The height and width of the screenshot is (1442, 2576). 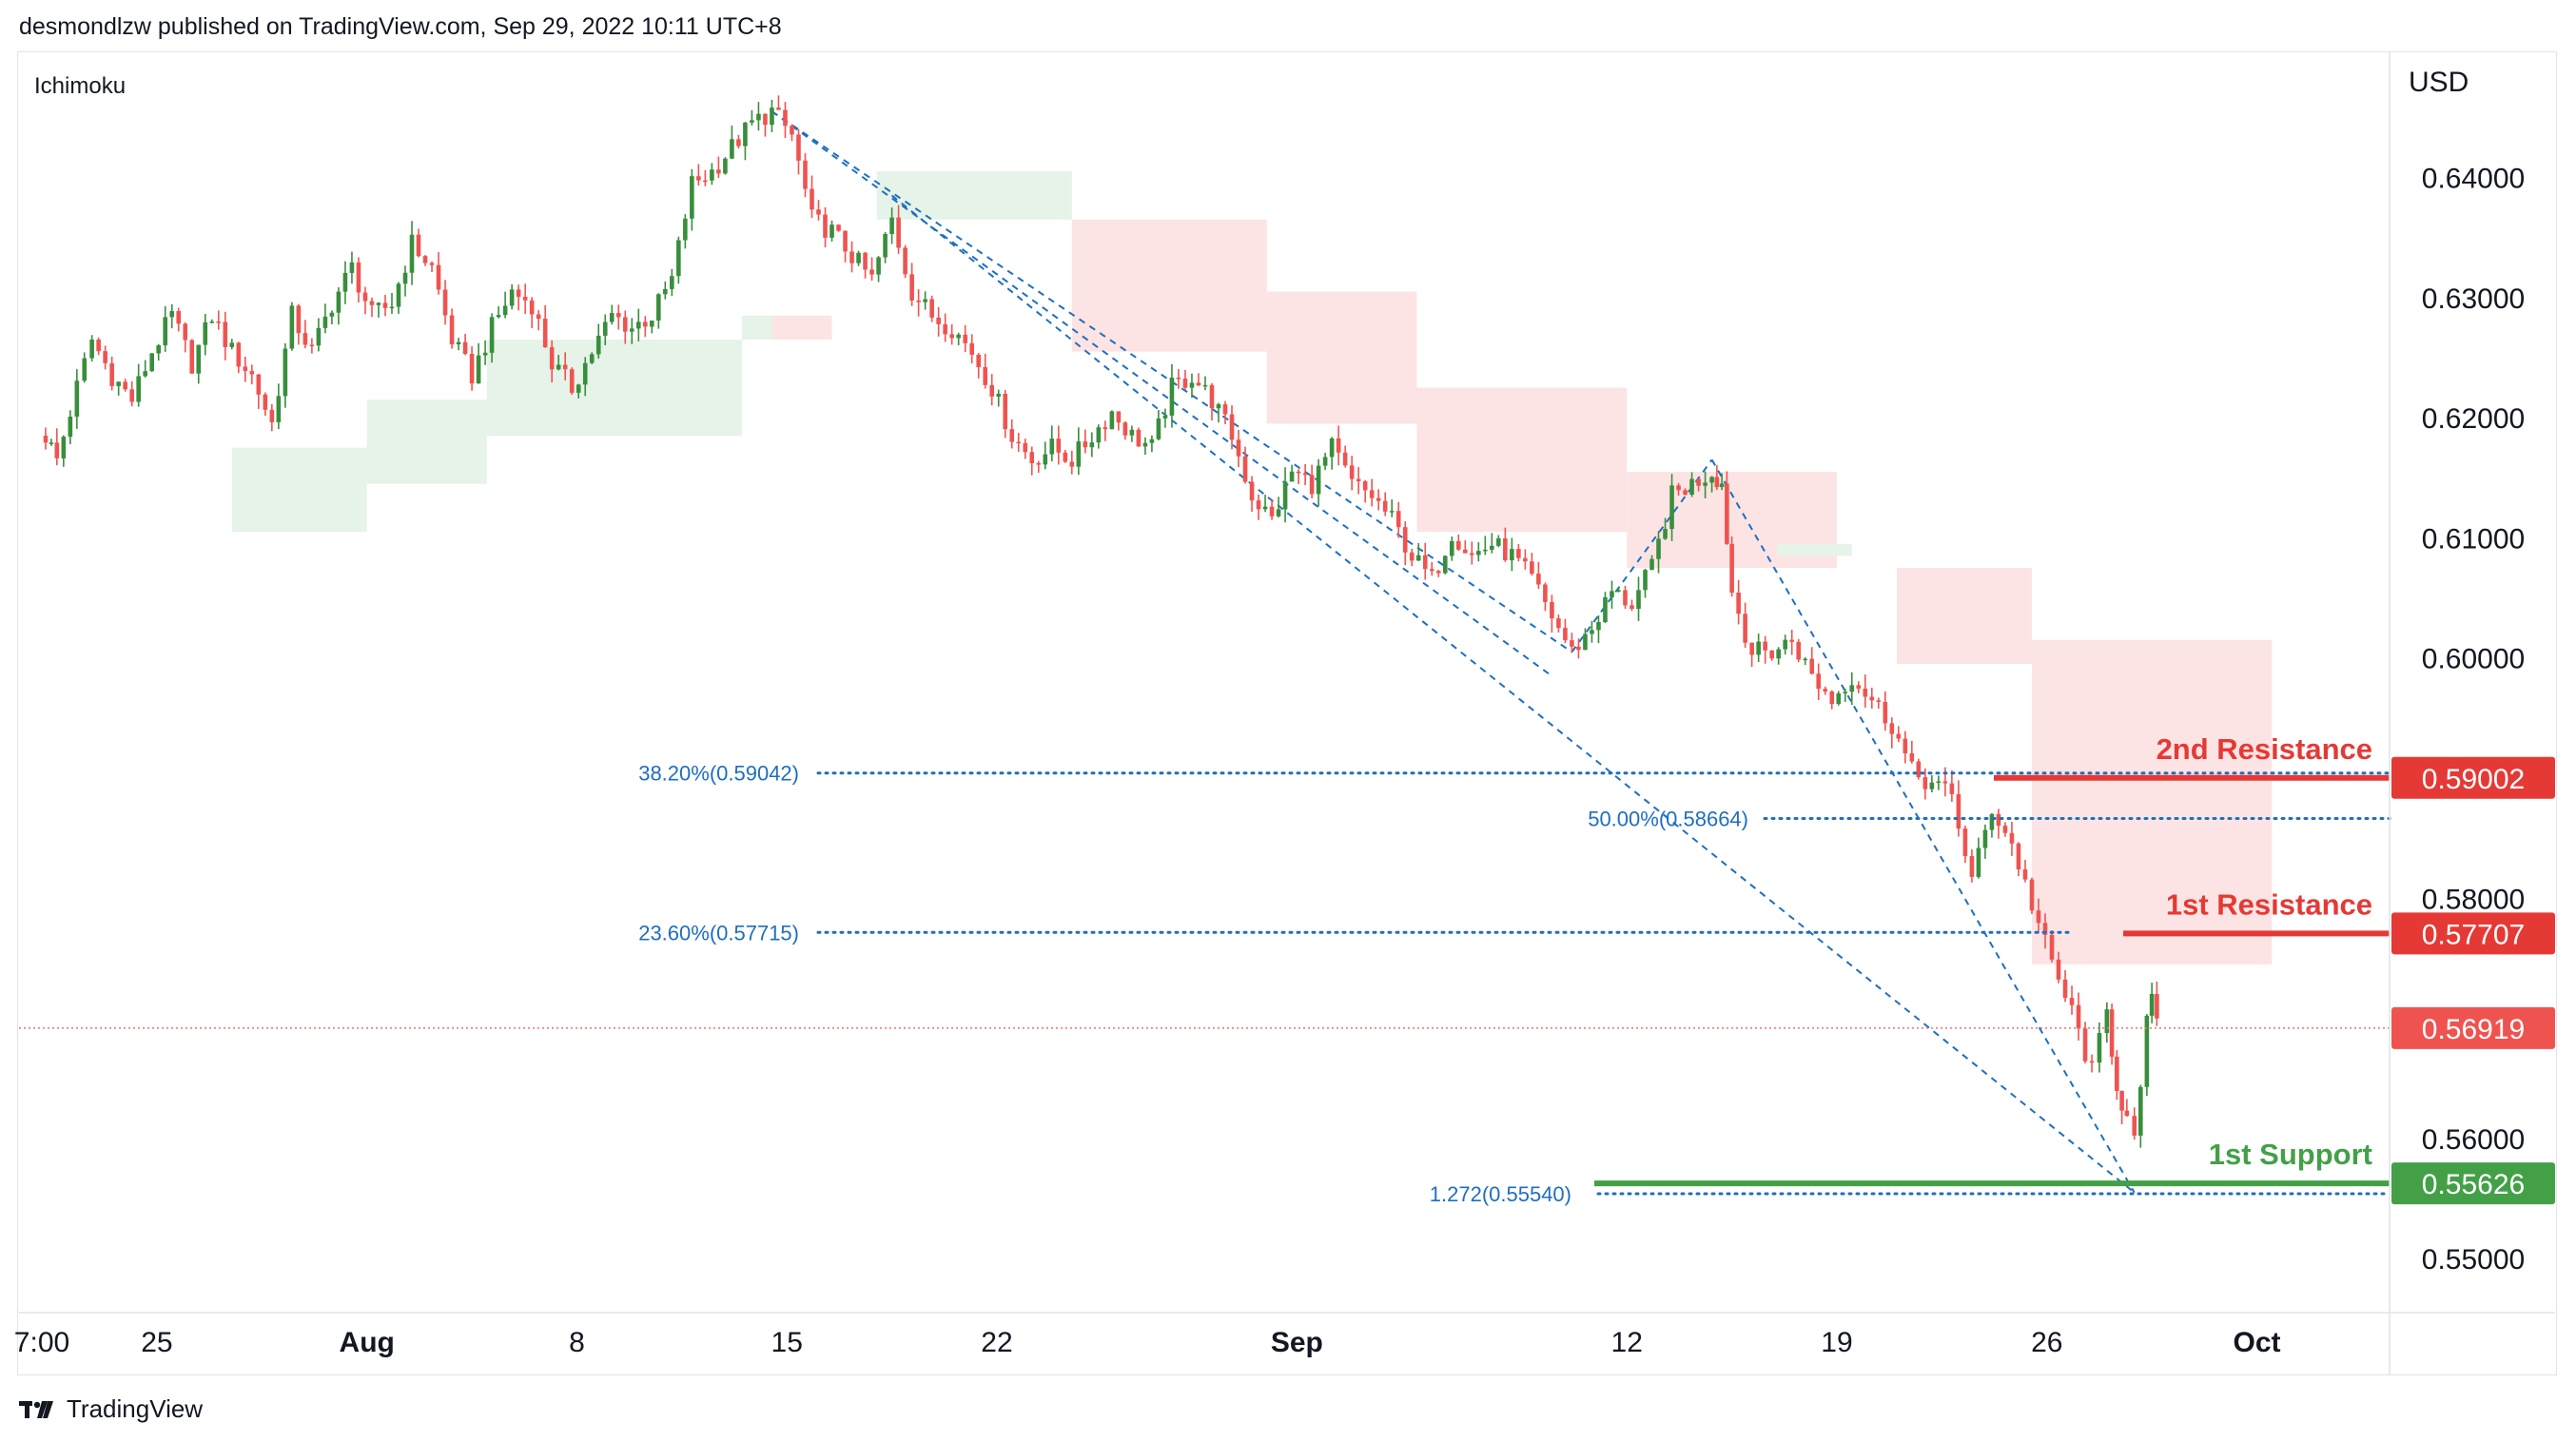 I want to click on level-label: 1st Support, so click(x=2290, y=1154).